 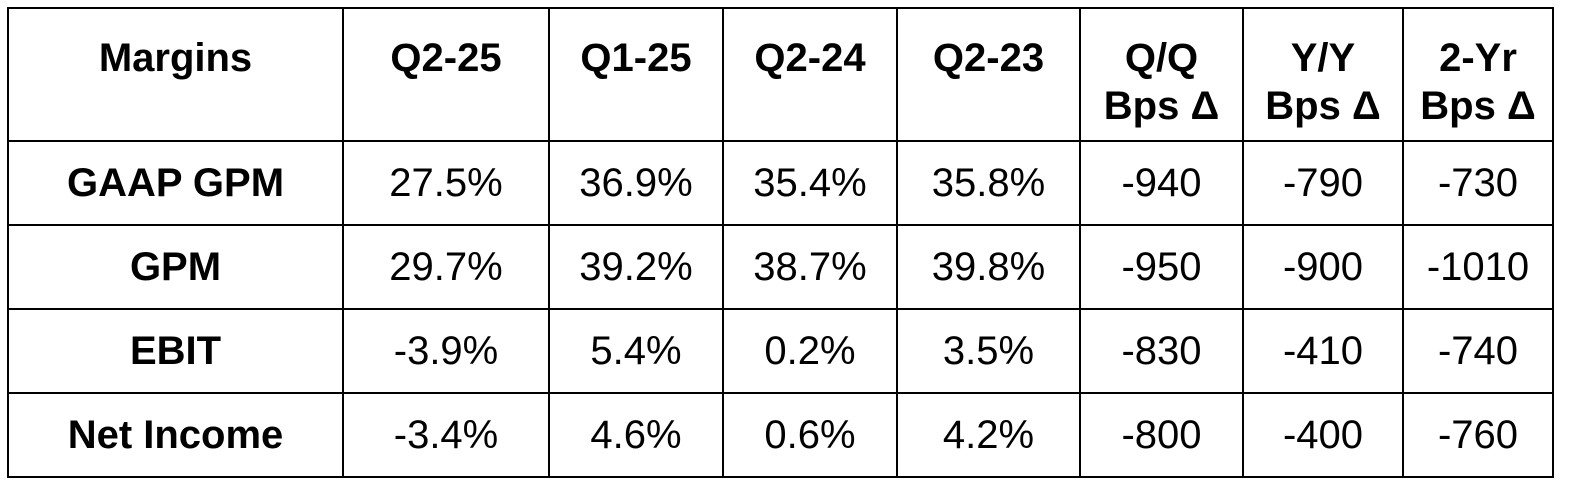 I want to click on table-cell: -940, so click(x=1161, y=183).